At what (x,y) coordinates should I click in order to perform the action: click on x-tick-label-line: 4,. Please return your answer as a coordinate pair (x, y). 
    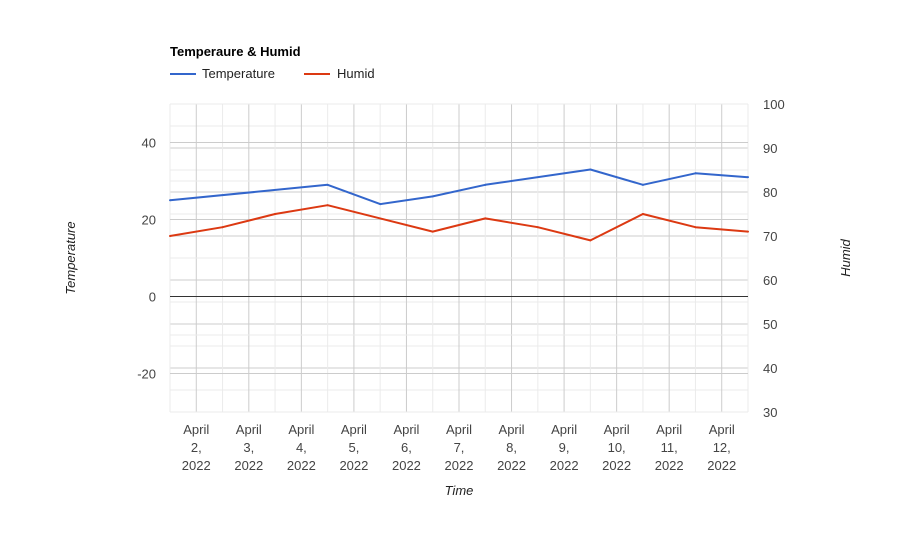
    Looking at the image, I should click on (301, 447).